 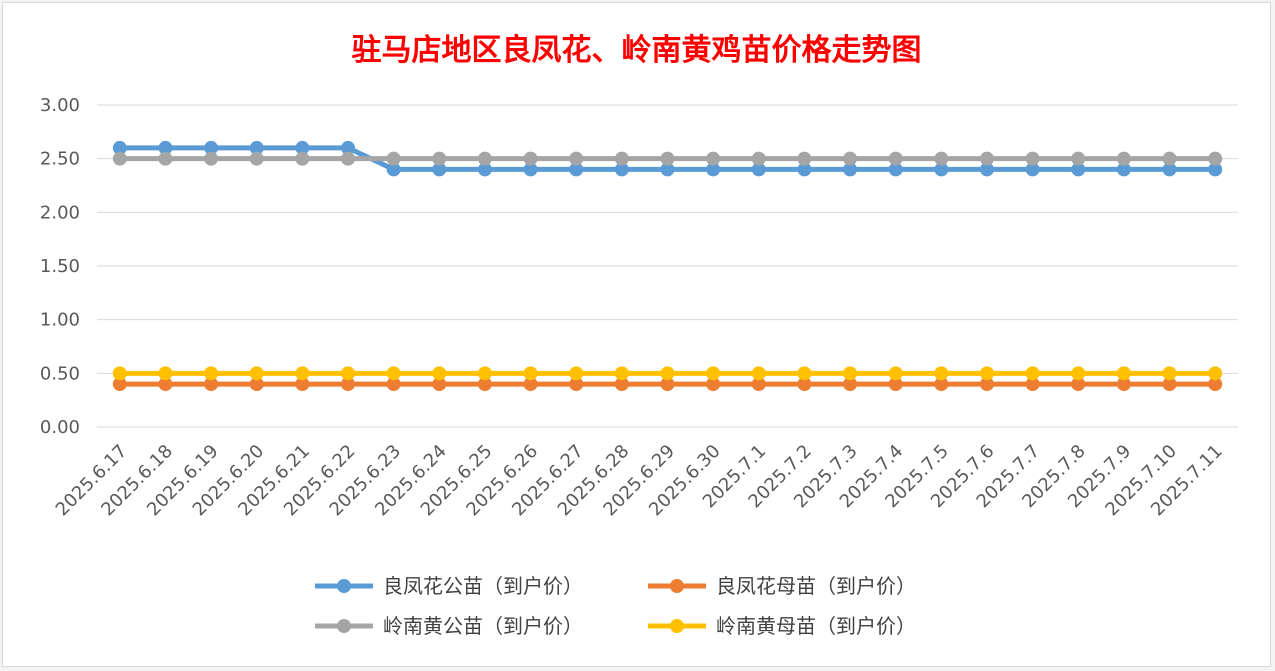 What do you see at coordinates (60, 105) in the screenshot?
I see `y-tick-label: 3.00` at bounding box center [60, 105].